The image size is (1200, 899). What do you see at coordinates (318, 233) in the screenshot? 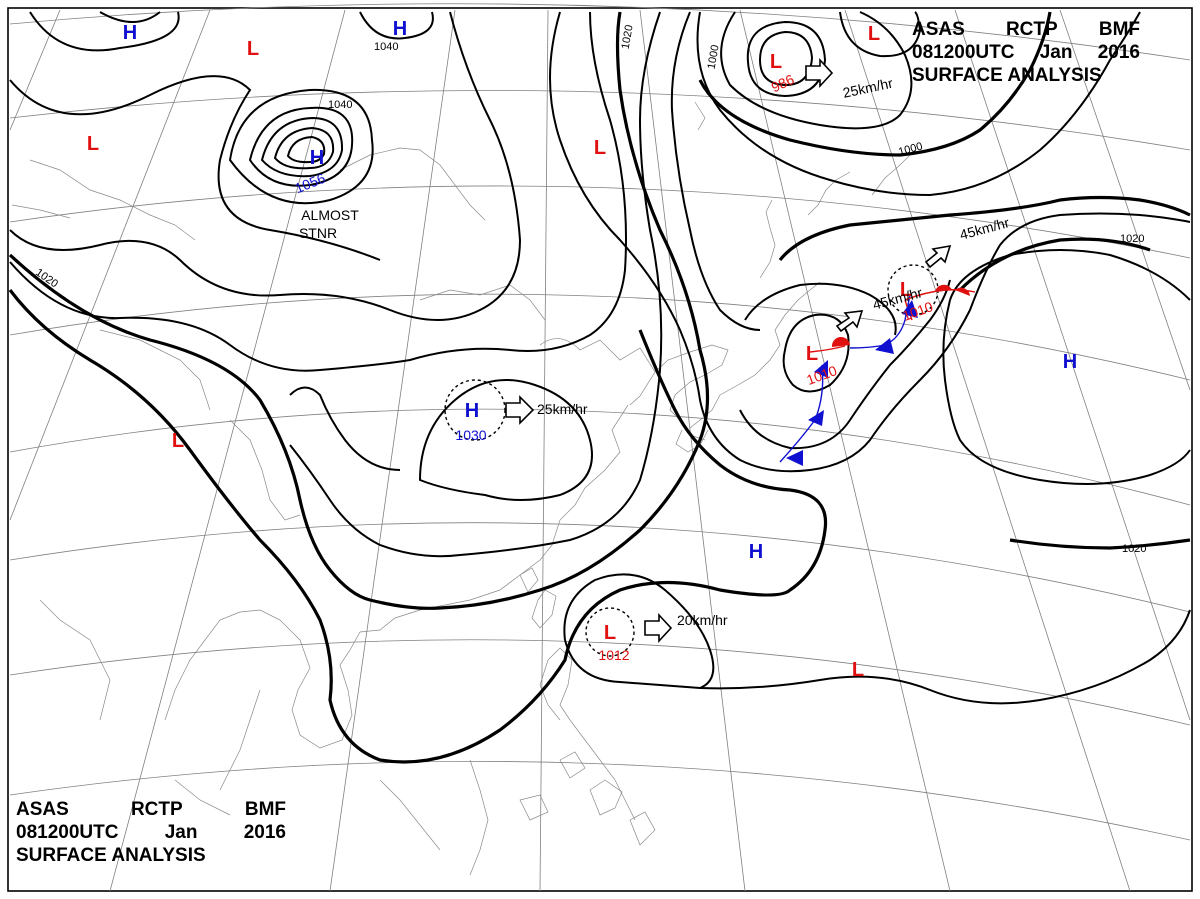
I see `almost-stnr-line2: STNR` at bounding box center [318, 233].